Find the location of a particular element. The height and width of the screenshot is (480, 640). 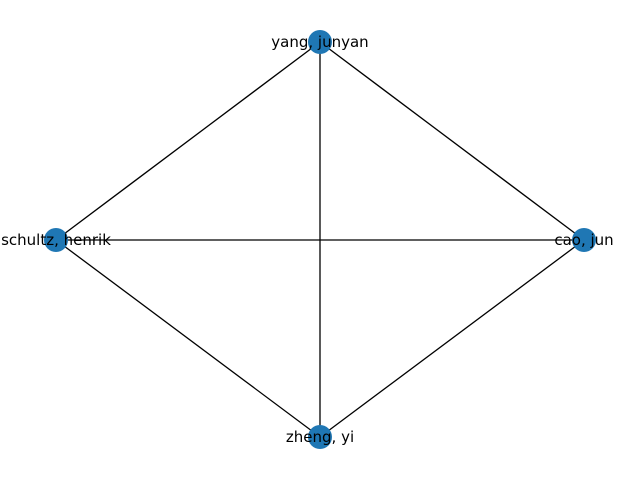

node-zheng is located at coordinates (320, 437).